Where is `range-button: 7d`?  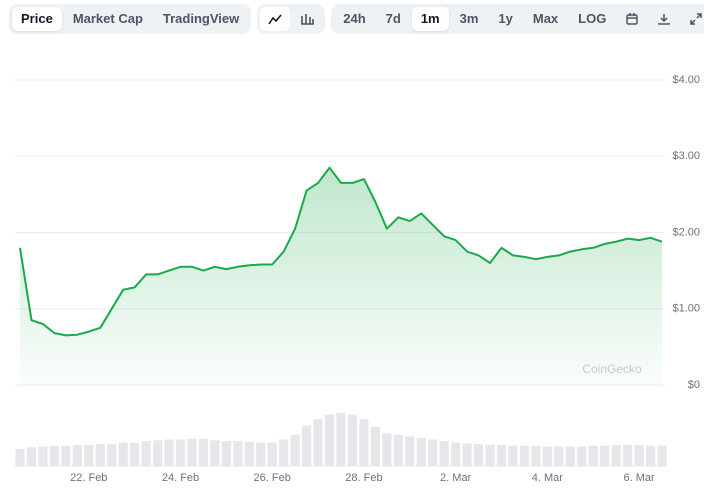
range-button: 7d is located at coordinates (393, 18).